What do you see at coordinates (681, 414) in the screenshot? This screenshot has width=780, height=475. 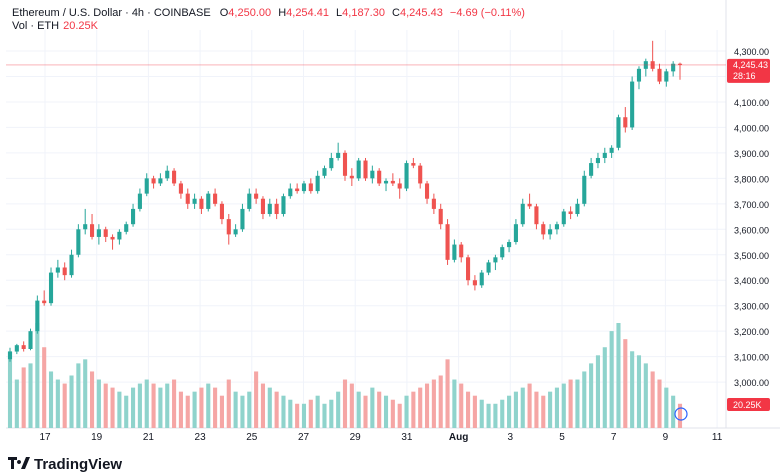 I see `replay-icon` at bounding box center [681, 414].